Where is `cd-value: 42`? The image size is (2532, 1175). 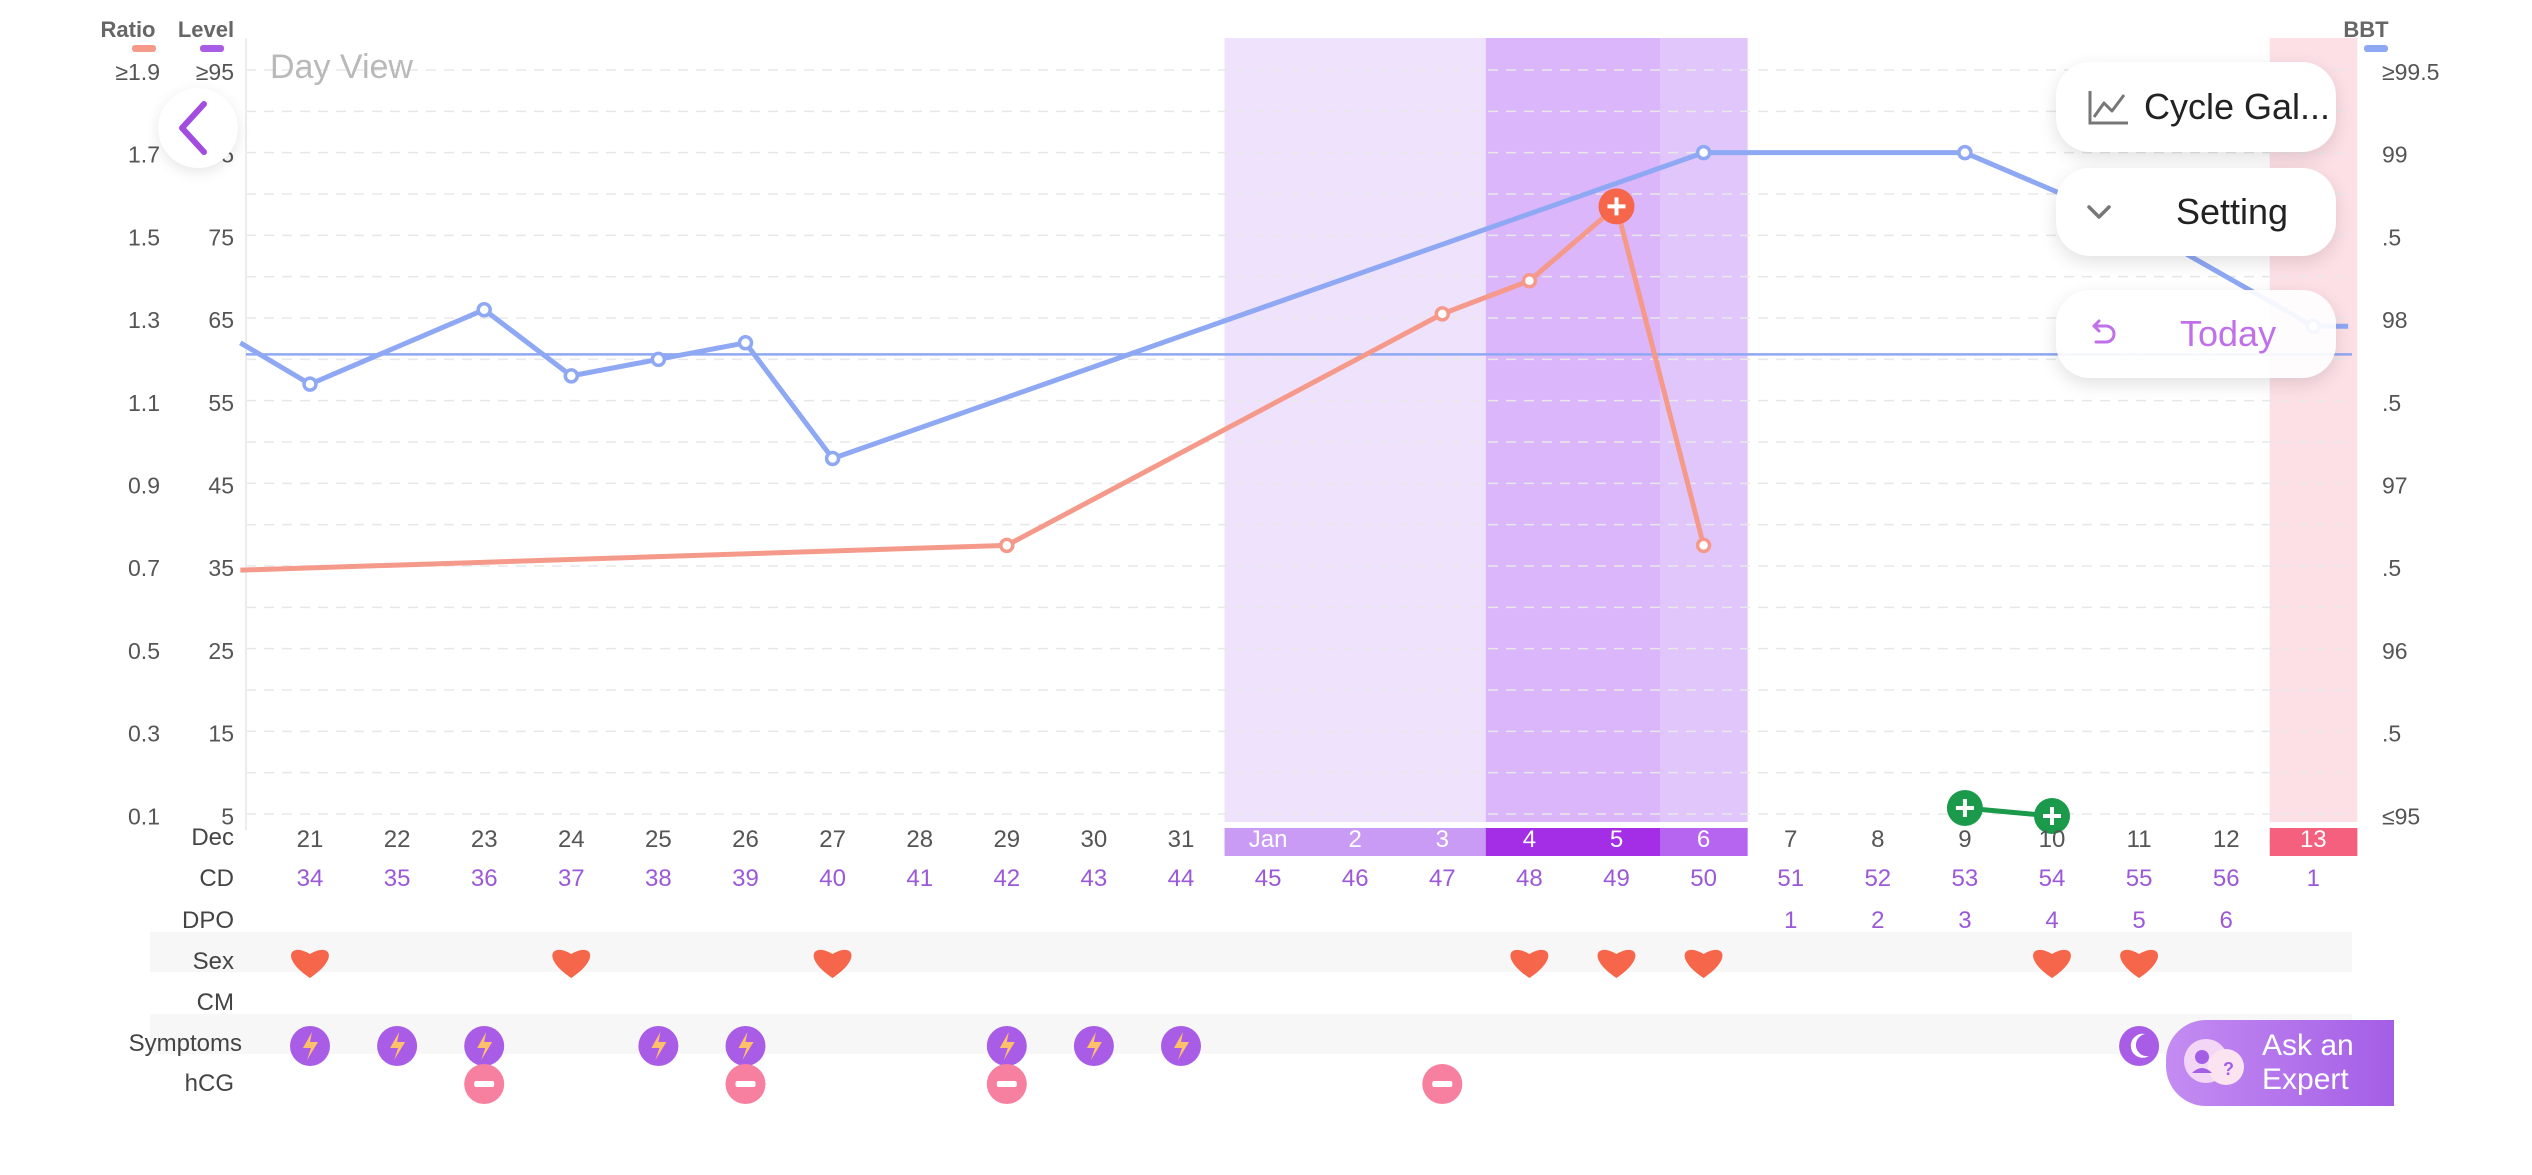
cd-value: 42 is located at coordinates (1006, 878).